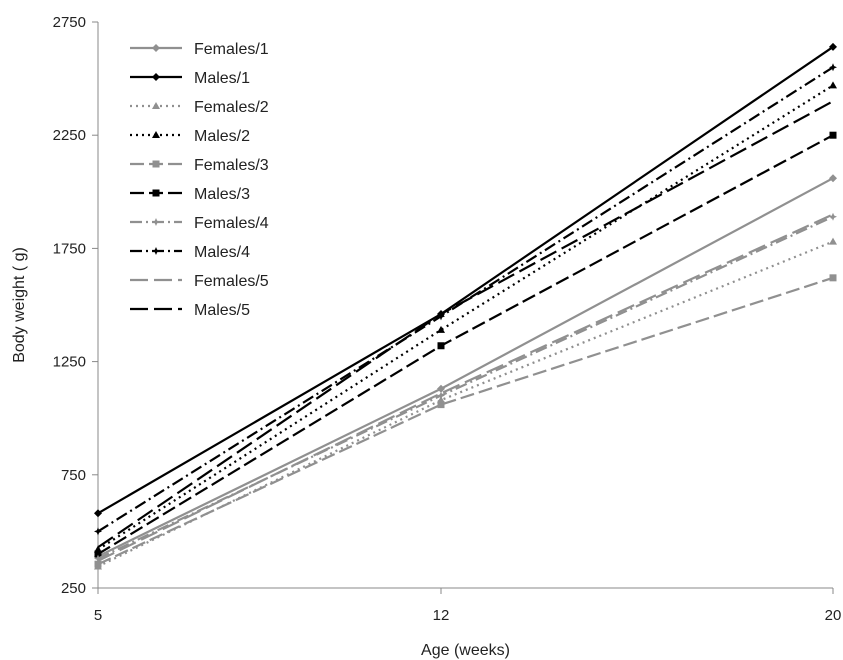 The width and height of the screenshot is (843, 660). What do you see at coordinates (98, 615) in the screenshot?
I see `x-tick-label: 5` at bounding box center [98, 615].